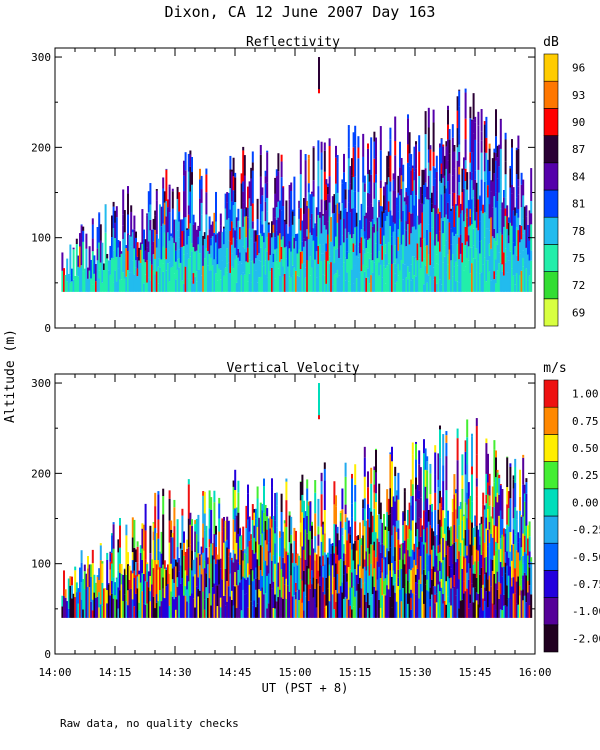 The height and width of the screenshot is (750, 600). What do you see at coordinates (578, 285) in the screenshot?
I see `colorbar-label: 72` at bounding box center [578, 285].